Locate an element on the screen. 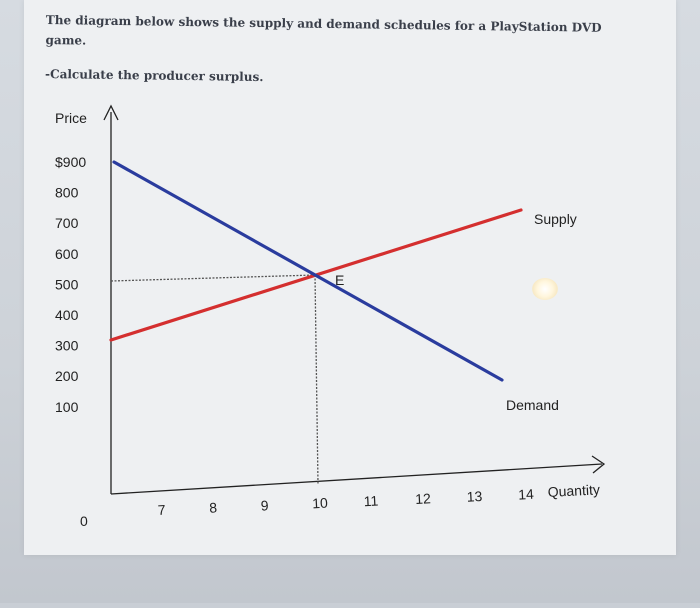  x-axis-arrow is located at coordinates (598, 464).